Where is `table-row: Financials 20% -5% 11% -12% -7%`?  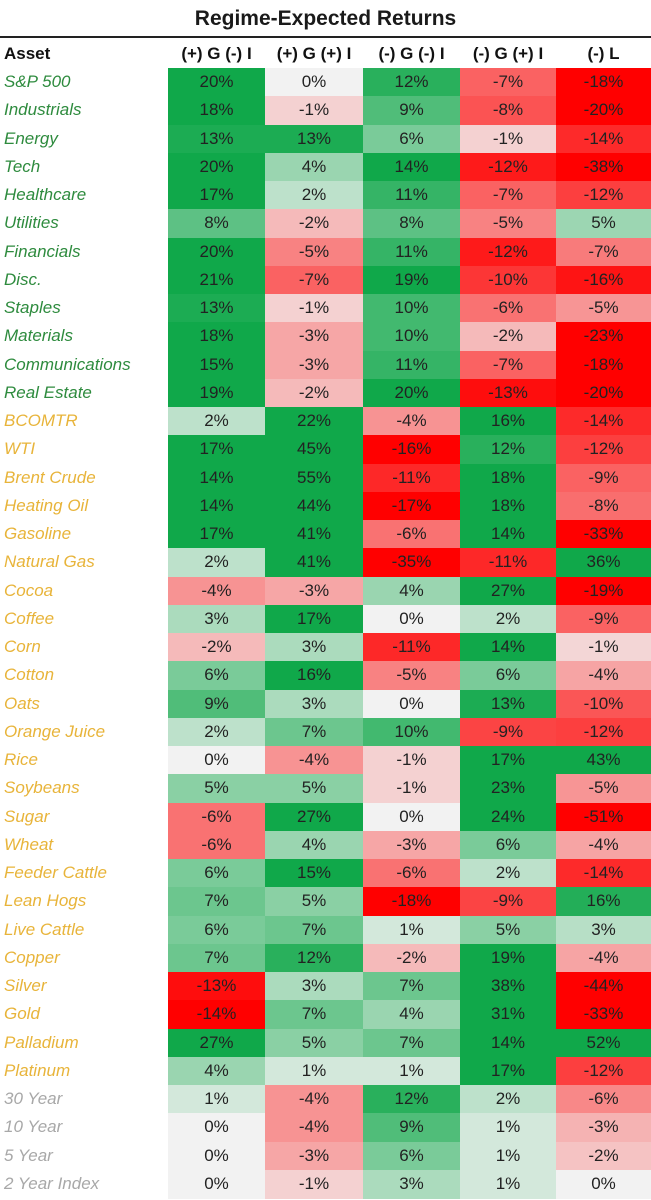
table-row: Financials 20% -5% 11% -12% -7% is located at coordinates (325, 252).